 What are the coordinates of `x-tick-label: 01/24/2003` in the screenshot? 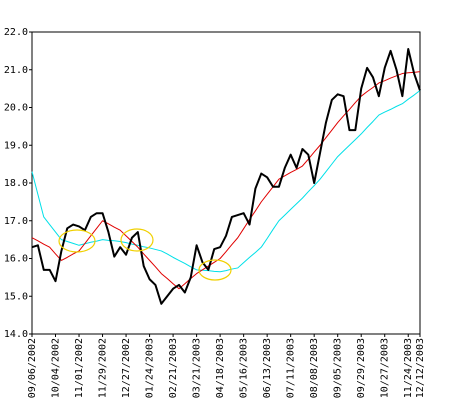 It's located at (150, 368).